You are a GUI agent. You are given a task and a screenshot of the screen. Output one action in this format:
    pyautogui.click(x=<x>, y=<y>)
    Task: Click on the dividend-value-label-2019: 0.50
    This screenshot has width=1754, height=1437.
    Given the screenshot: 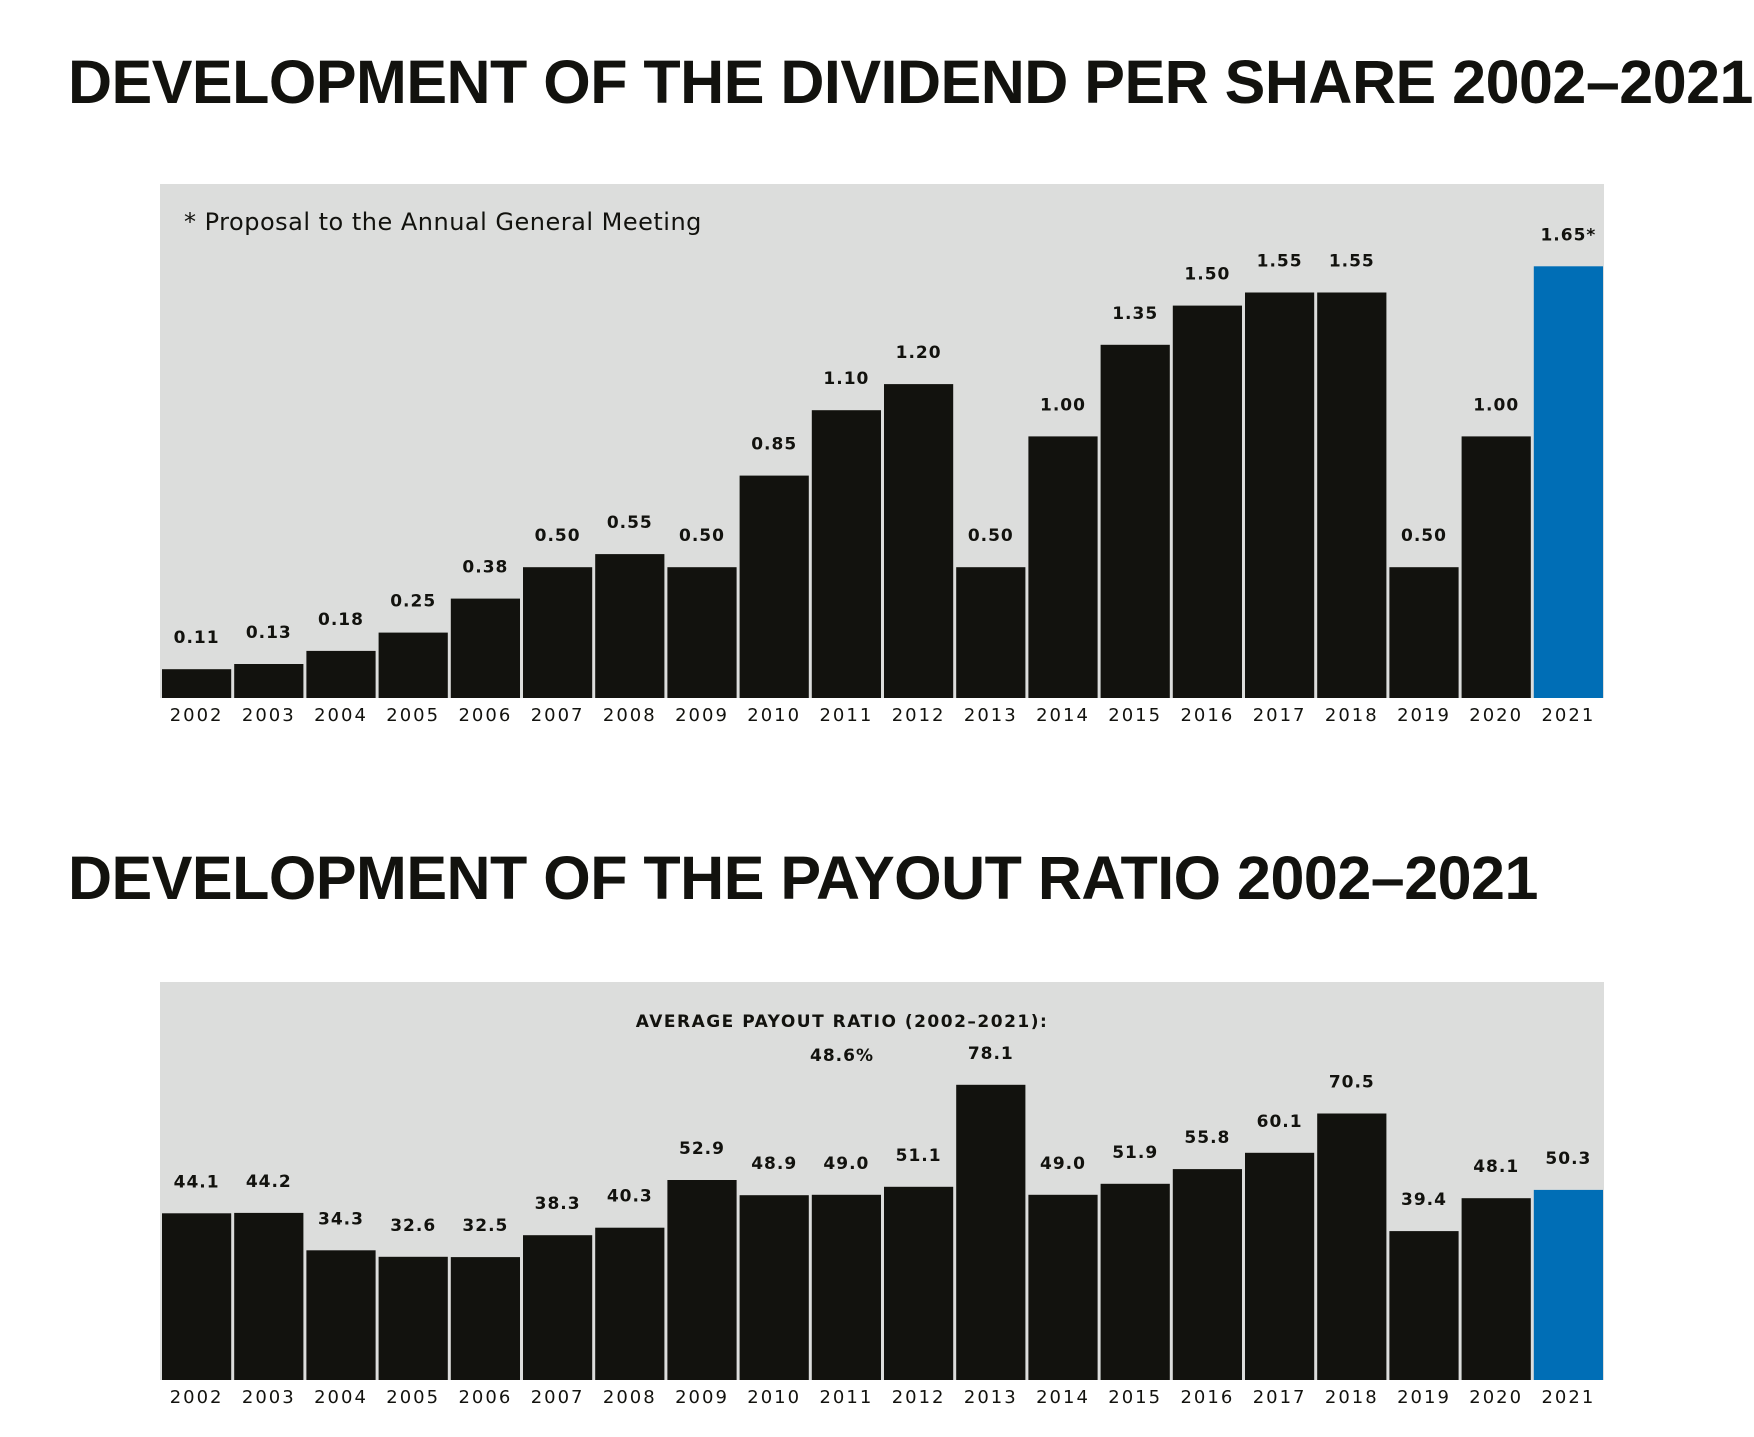 What is the action you would take?
    pyautogui.click(x=1424, y=536)
    